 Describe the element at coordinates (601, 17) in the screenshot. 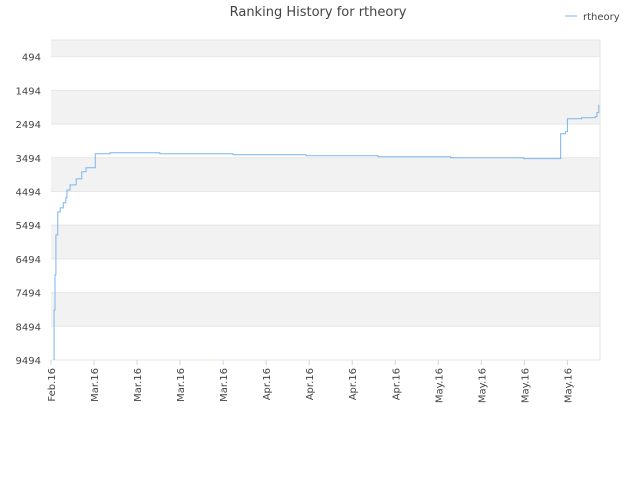

I see `legend-label: rtheory` at that location.